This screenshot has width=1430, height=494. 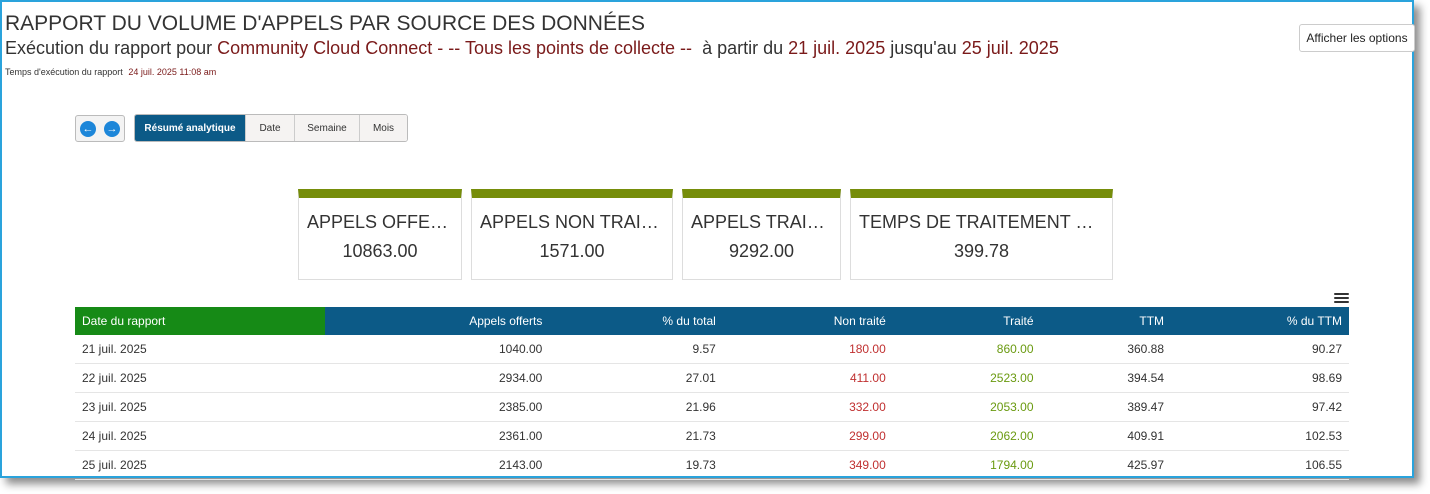 What do you see at coordinates (200, 321) in the screenshot?
I see `col-header-report-date: Date du rapport` at bounding box center [200, 321].